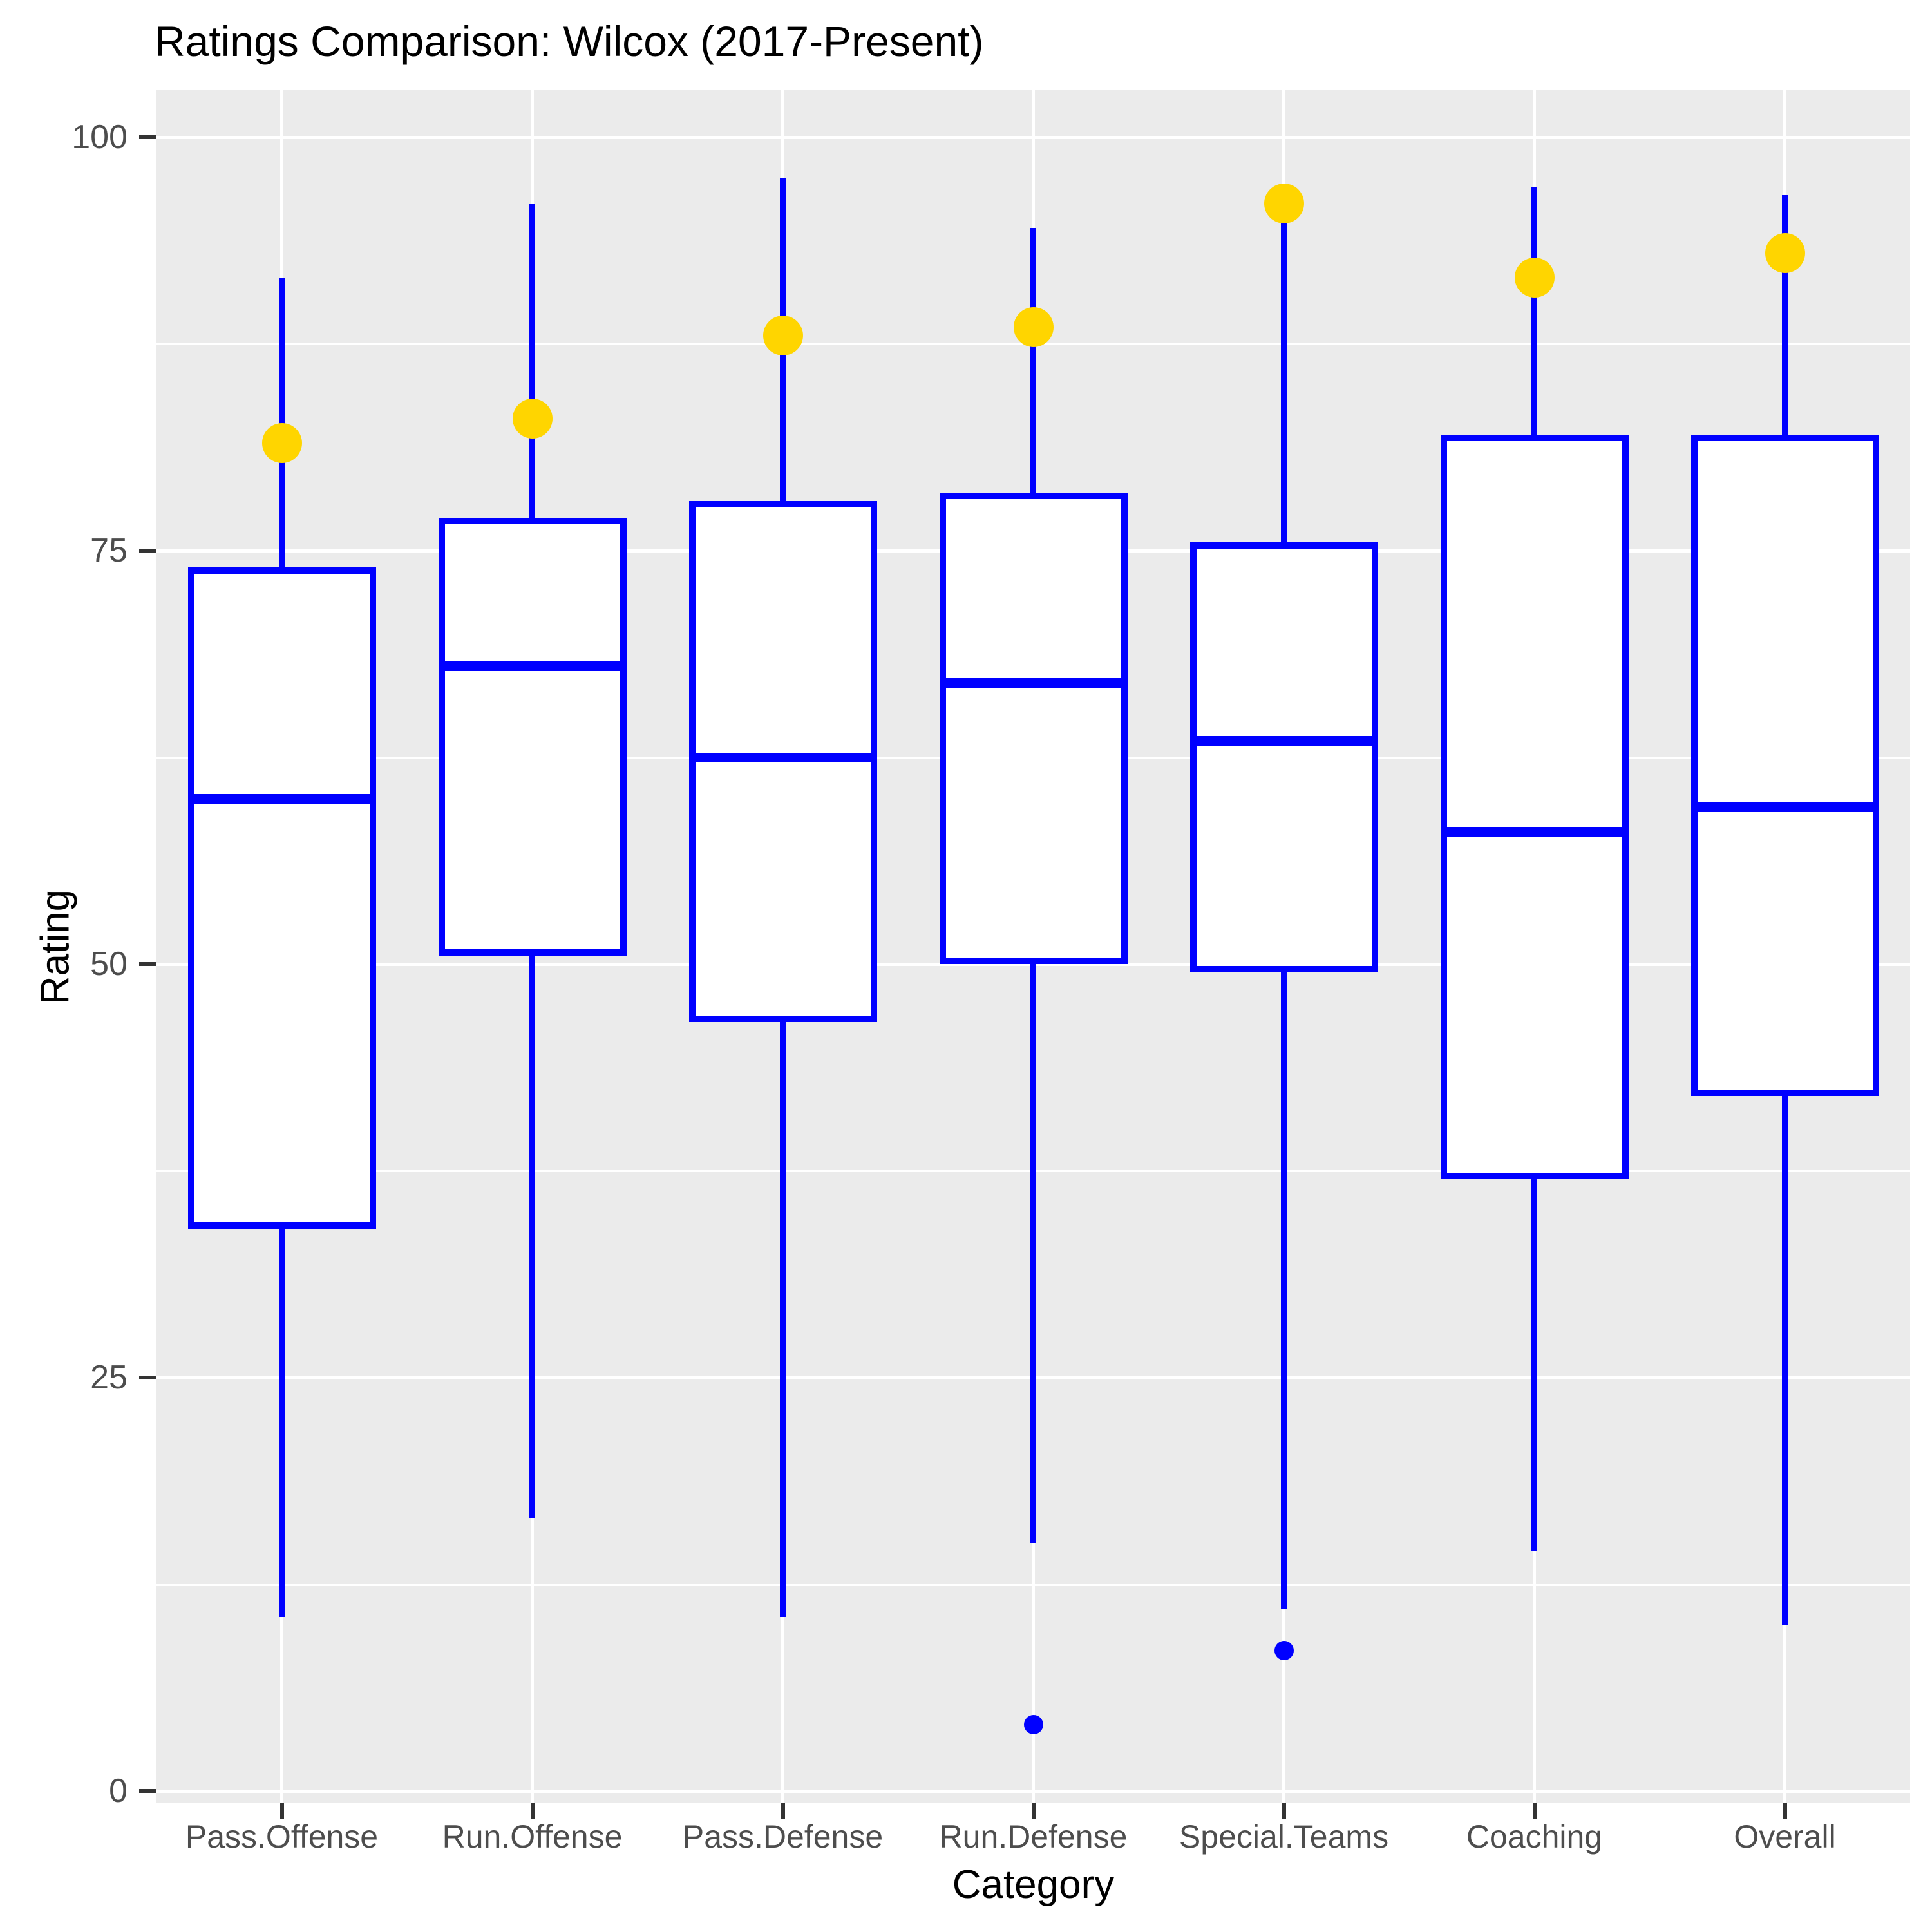 Image resolution: width=1932 pixels, height=1932 pixels. Describe the element at coordinates (109, 1378) in the screenshot. I see `y-tick-label: 25` at that location.